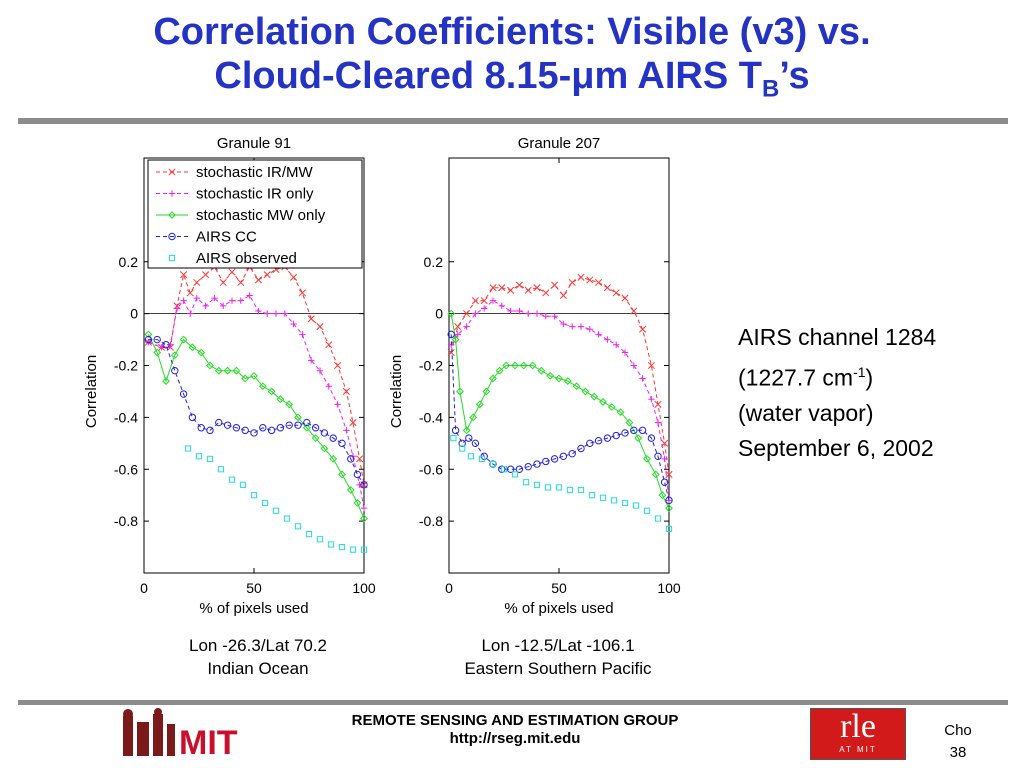  What do you see at coordinates (859, 372) in the screenshot?
I see `wavenumber-exponent: -1` at bounding box center [859, 372].